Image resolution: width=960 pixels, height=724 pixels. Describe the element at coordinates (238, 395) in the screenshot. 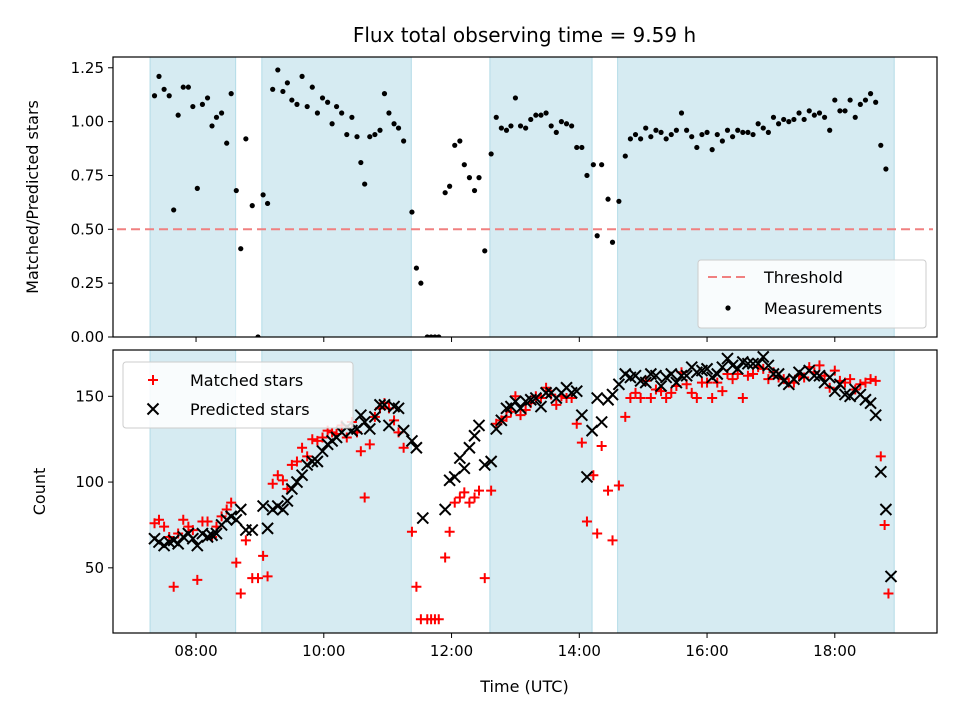

I see `legend-box` at that location.